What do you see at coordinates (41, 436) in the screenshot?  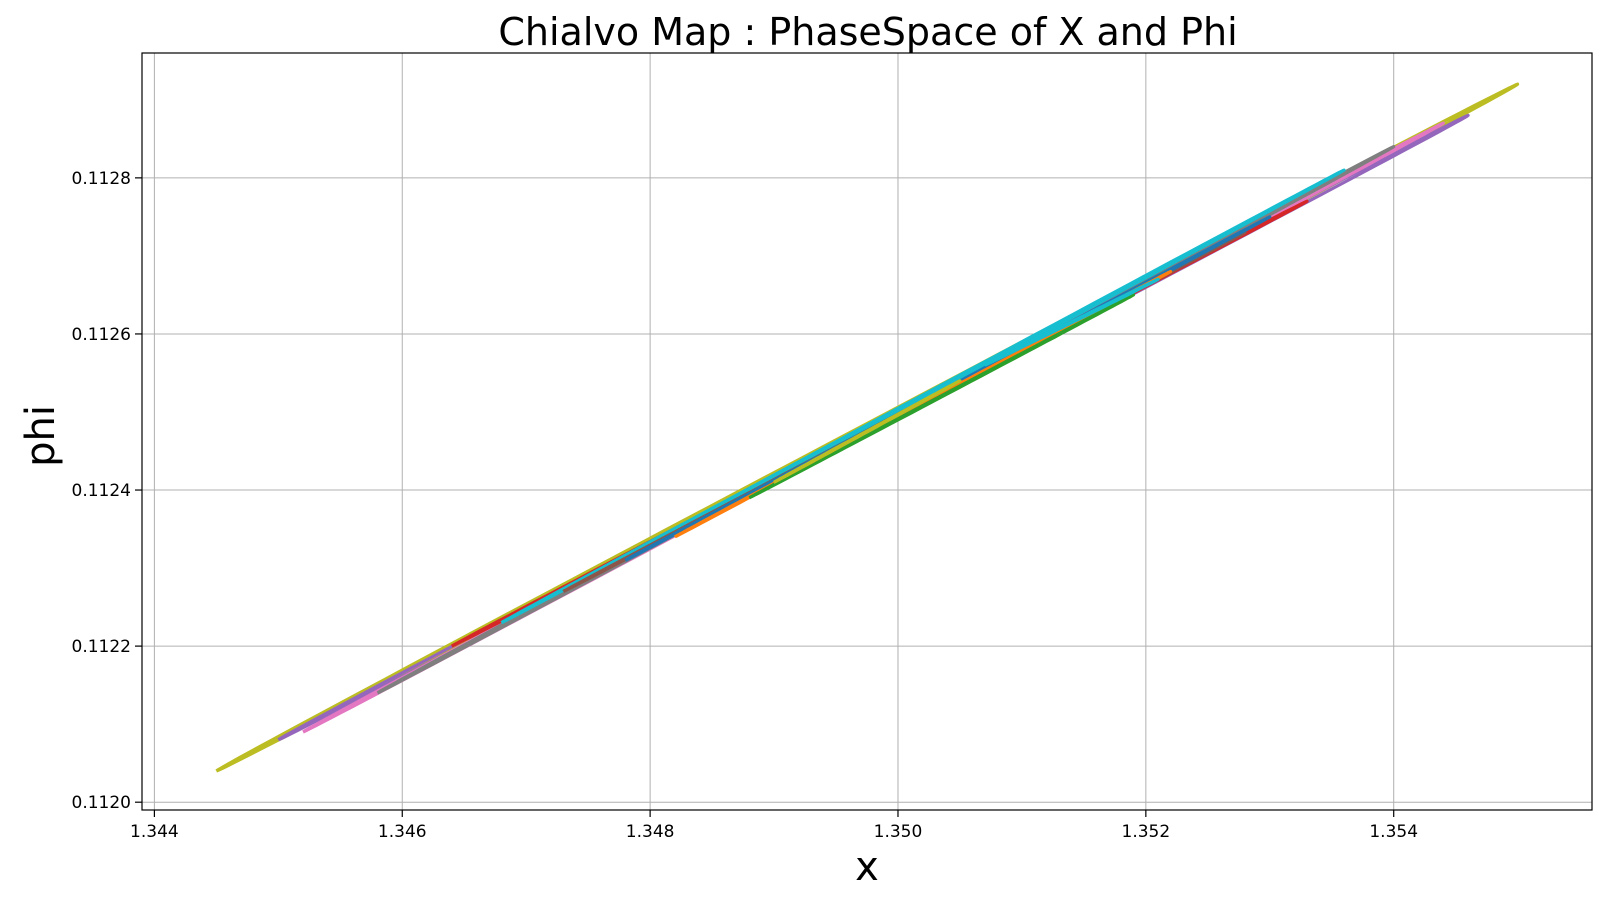 I see `y-axis-label: phi` at bounding box center [41, 436].